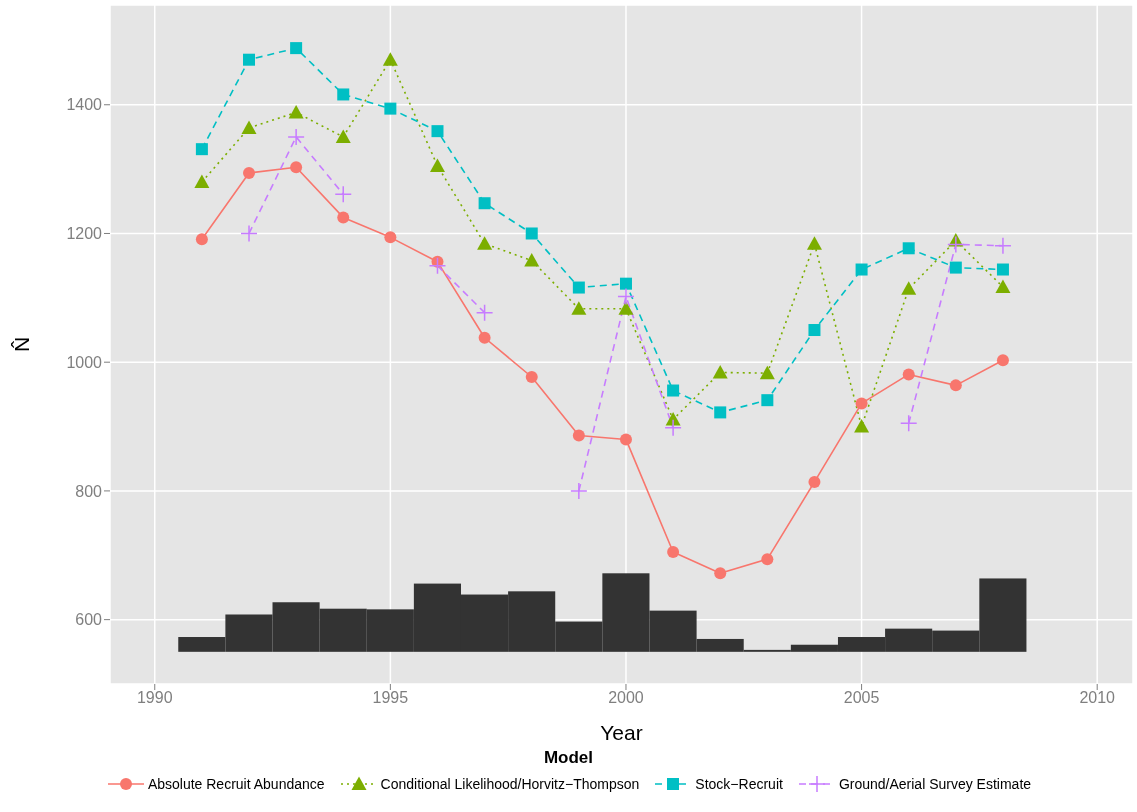  What do you see at coordinates (510, 784) in the screenshot?
I see `legend-label: Conditional Likelihood/Horvitz−Thompson` at bounding box center [510, 784].